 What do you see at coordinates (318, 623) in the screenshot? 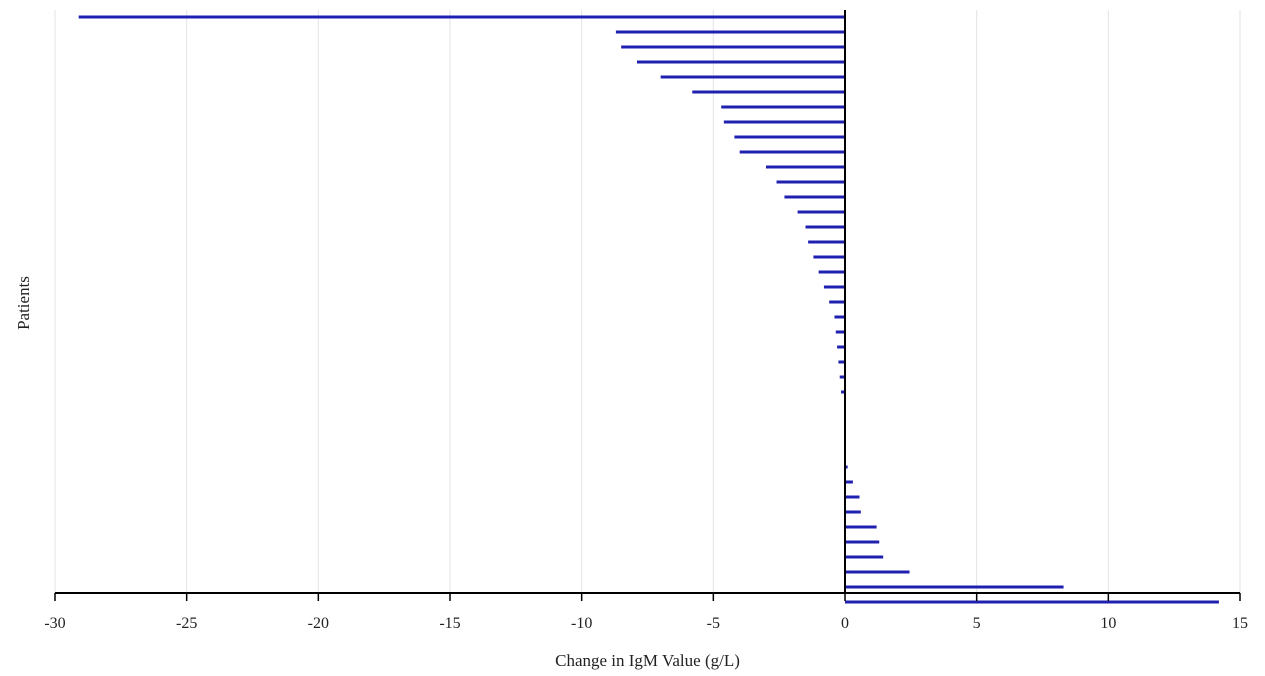
I see `x-tick-label: -20` at bounding box center [318, 623].